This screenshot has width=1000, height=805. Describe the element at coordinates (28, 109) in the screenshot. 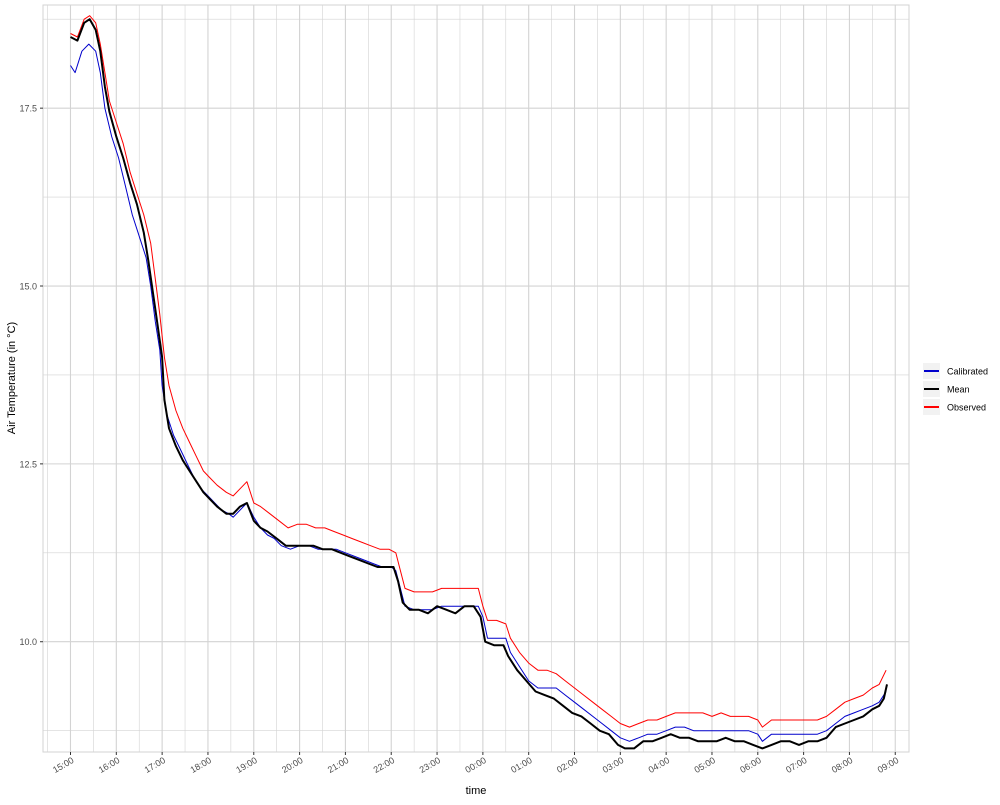

I see `y-tick-label: 17.5` at that location.